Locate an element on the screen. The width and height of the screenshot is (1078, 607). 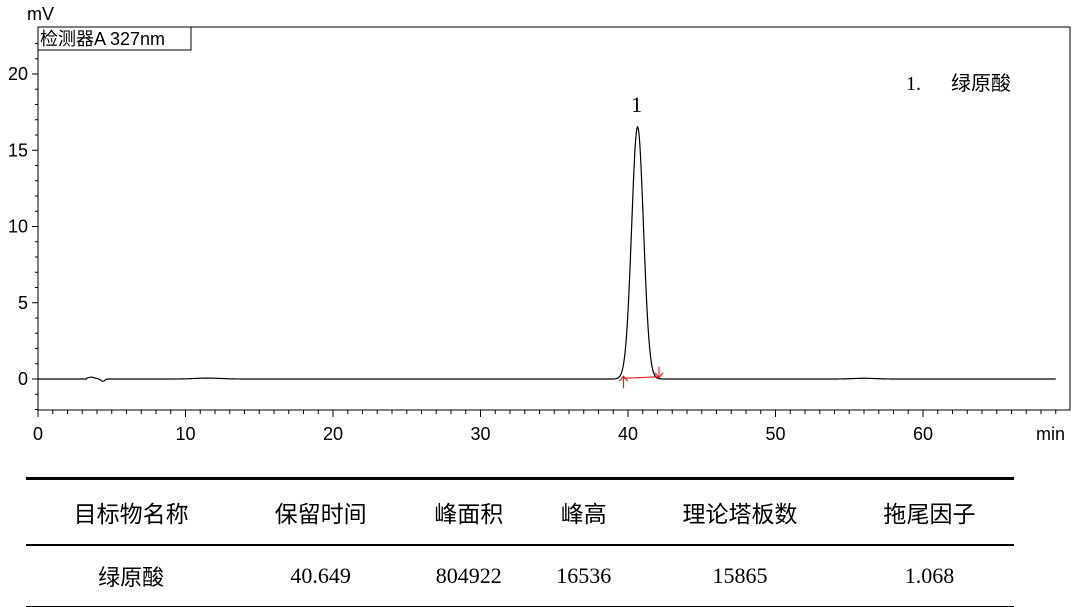
y-tick-label: 20 is located at coordinates (18, 74).